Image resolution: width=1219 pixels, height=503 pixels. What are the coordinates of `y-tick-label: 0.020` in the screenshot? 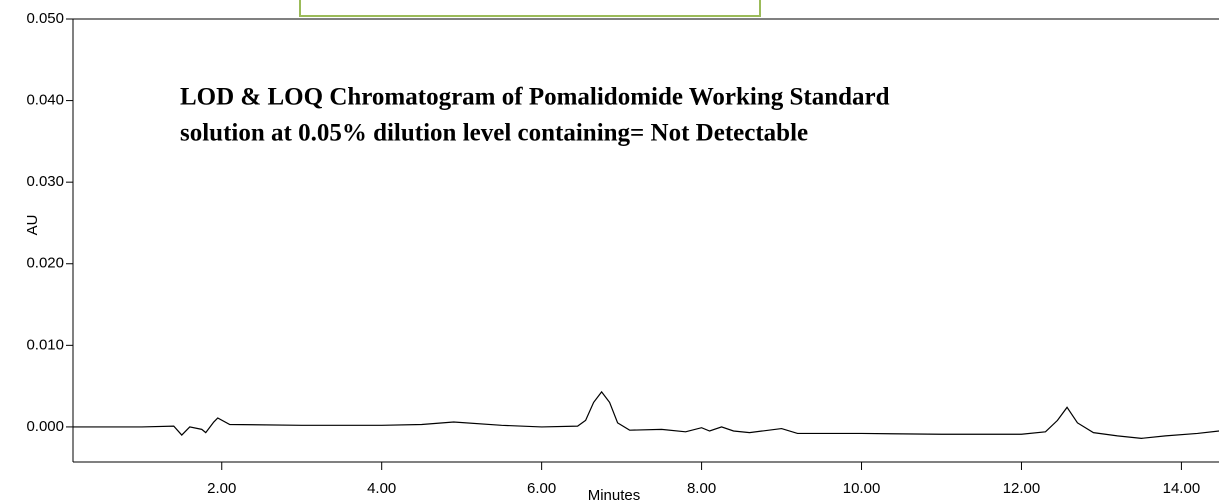 It's located at (45, 263).